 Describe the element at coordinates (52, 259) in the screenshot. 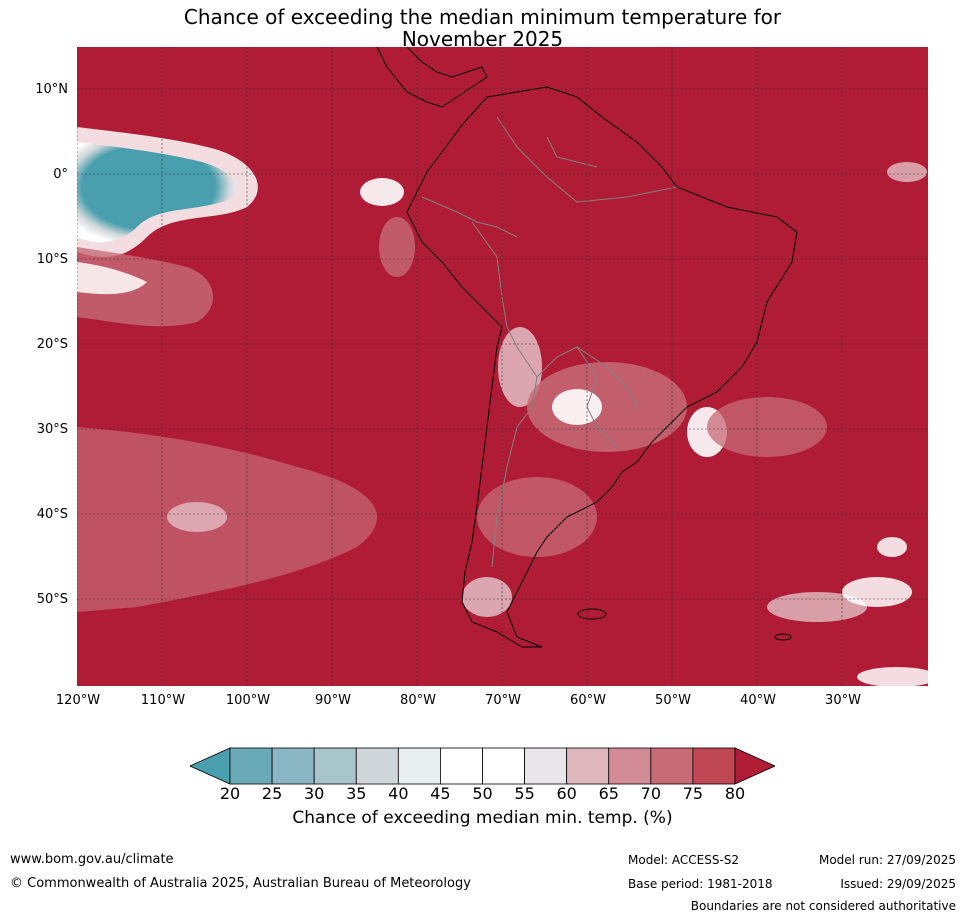

I see `lat-label-10s: 10°S` at that location.